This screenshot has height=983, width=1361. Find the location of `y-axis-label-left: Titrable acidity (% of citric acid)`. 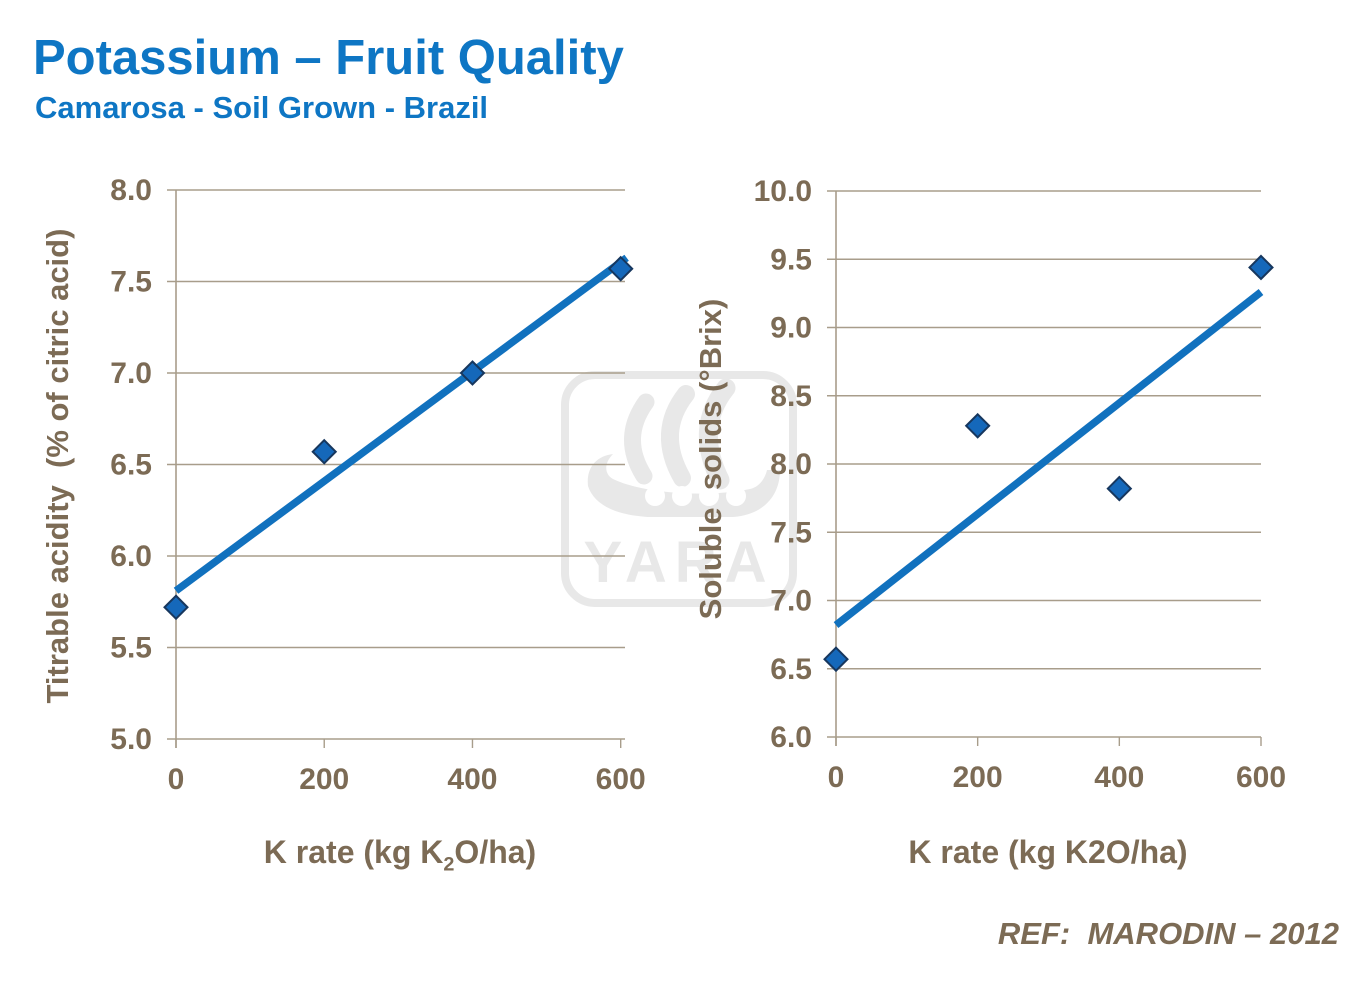

y-axis-label-left: Titrable acidity (% of citric acid) is located at coordinates (57, 466).